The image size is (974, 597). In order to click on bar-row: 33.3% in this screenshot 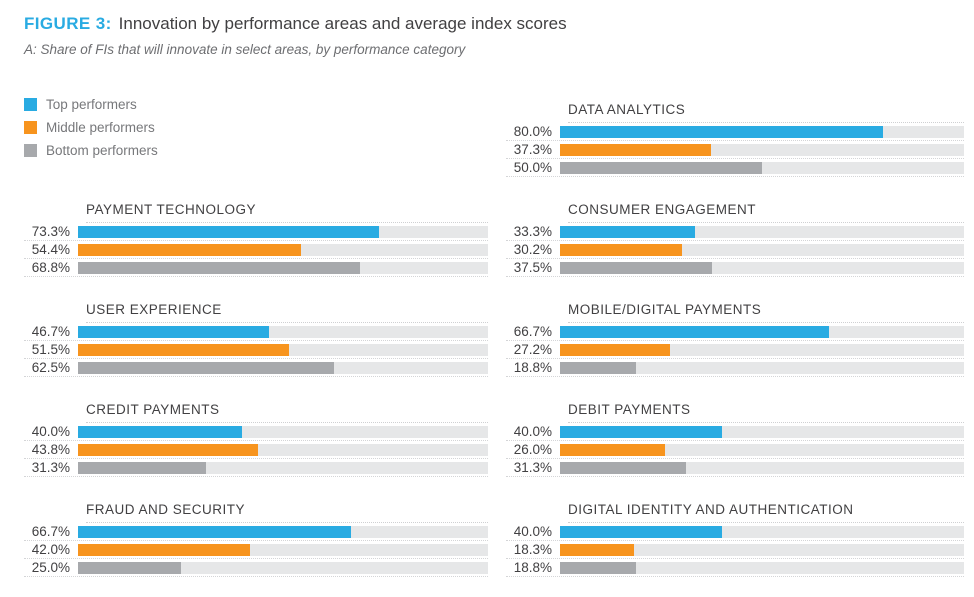, I will do `click(735, 232)`.